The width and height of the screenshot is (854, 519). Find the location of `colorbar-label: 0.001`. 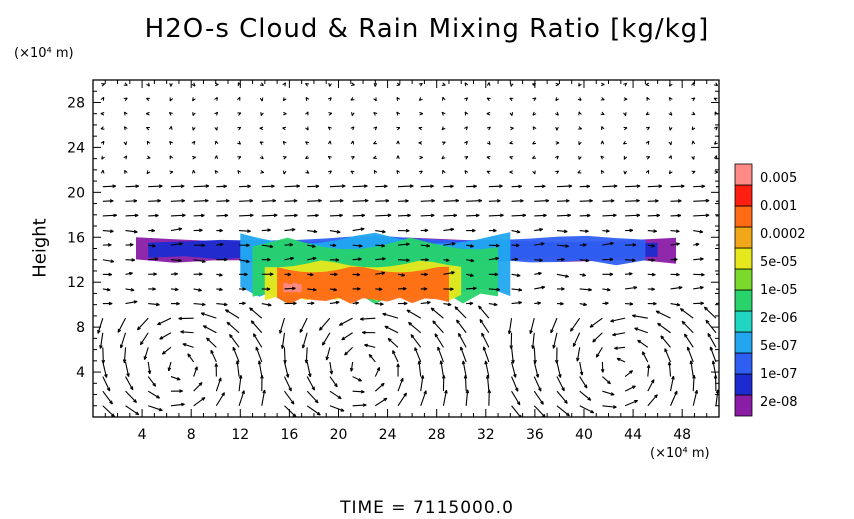

colorbar-label: 0.001 is located at coordinates (778, 206).